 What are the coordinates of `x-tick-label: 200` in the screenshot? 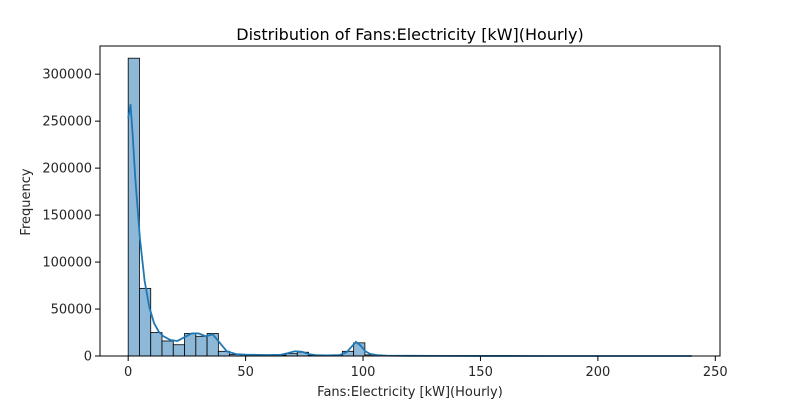 It's located at (597, 372).